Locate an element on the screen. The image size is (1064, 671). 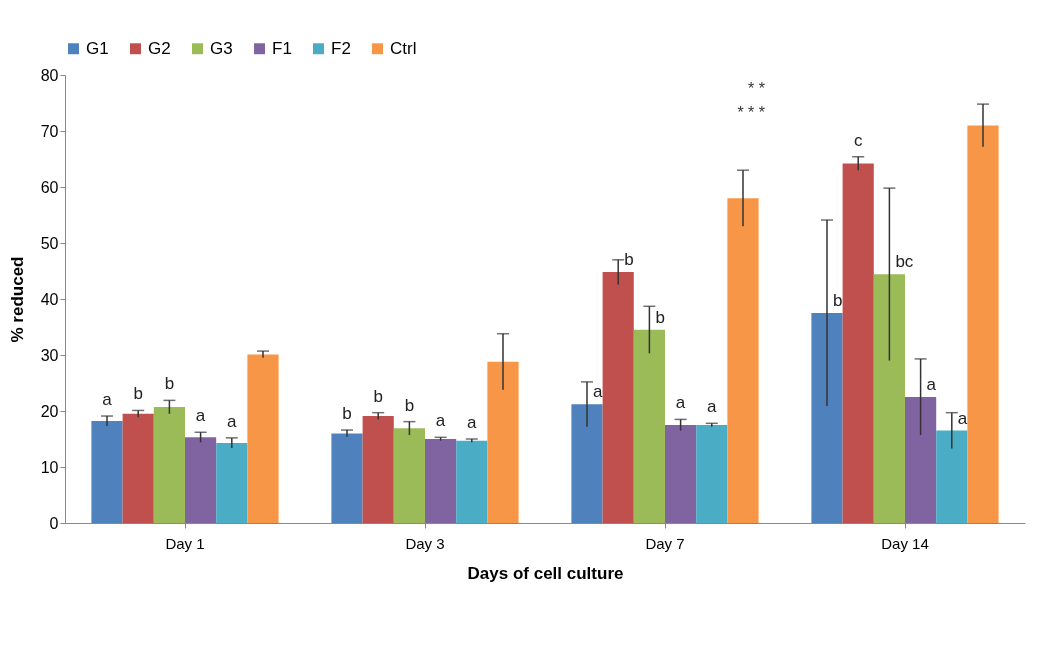
legend-label: G3 is located at coordinates (221, 48).